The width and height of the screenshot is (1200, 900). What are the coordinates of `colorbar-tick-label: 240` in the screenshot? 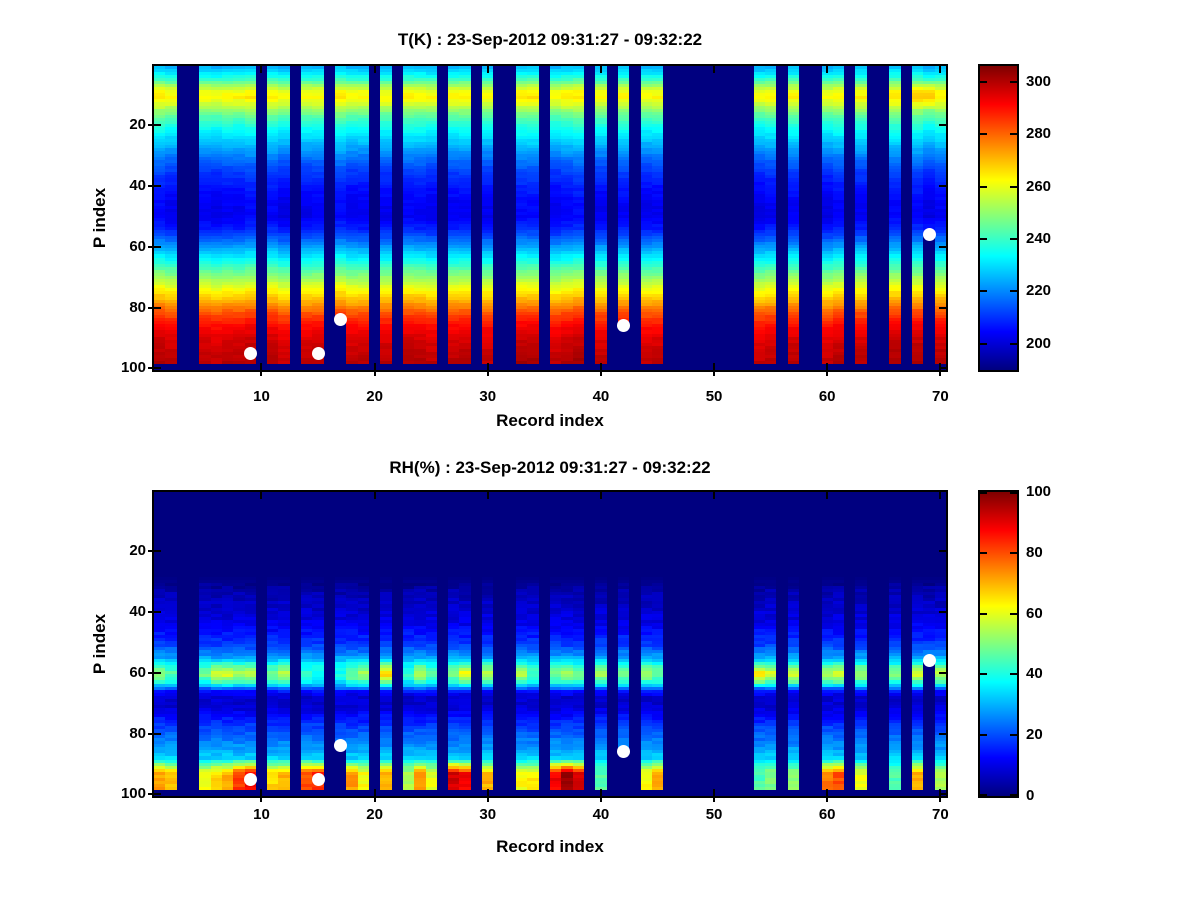 It's located at (1039, 238).